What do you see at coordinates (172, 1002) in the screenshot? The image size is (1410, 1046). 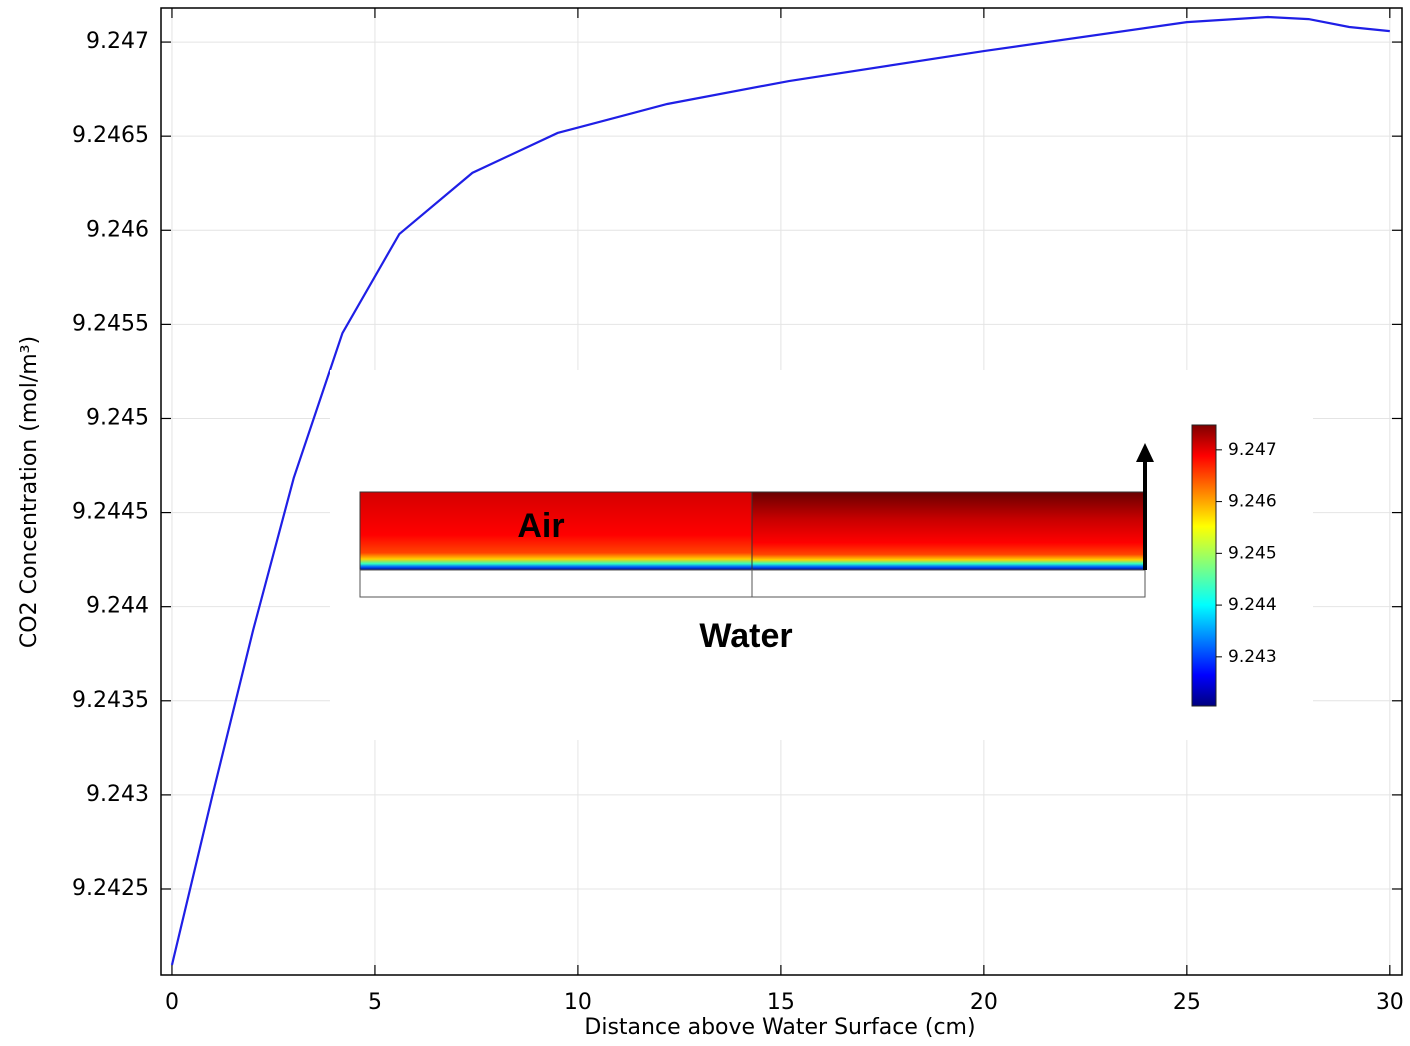 I see `x-tick-label: 0` at bounding box center [172, 1002].